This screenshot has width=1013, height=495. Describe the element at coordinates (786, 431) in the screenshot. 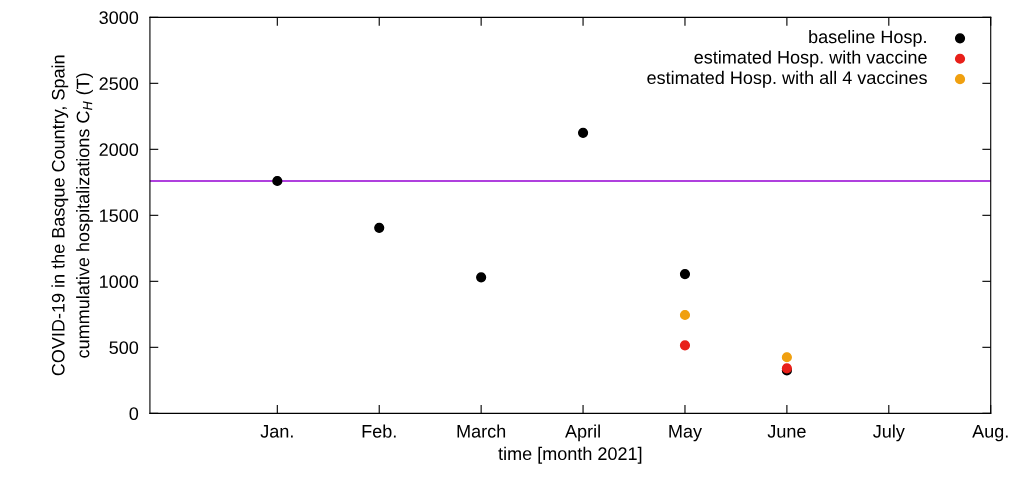

I see `x-tick-label: June` at that location.